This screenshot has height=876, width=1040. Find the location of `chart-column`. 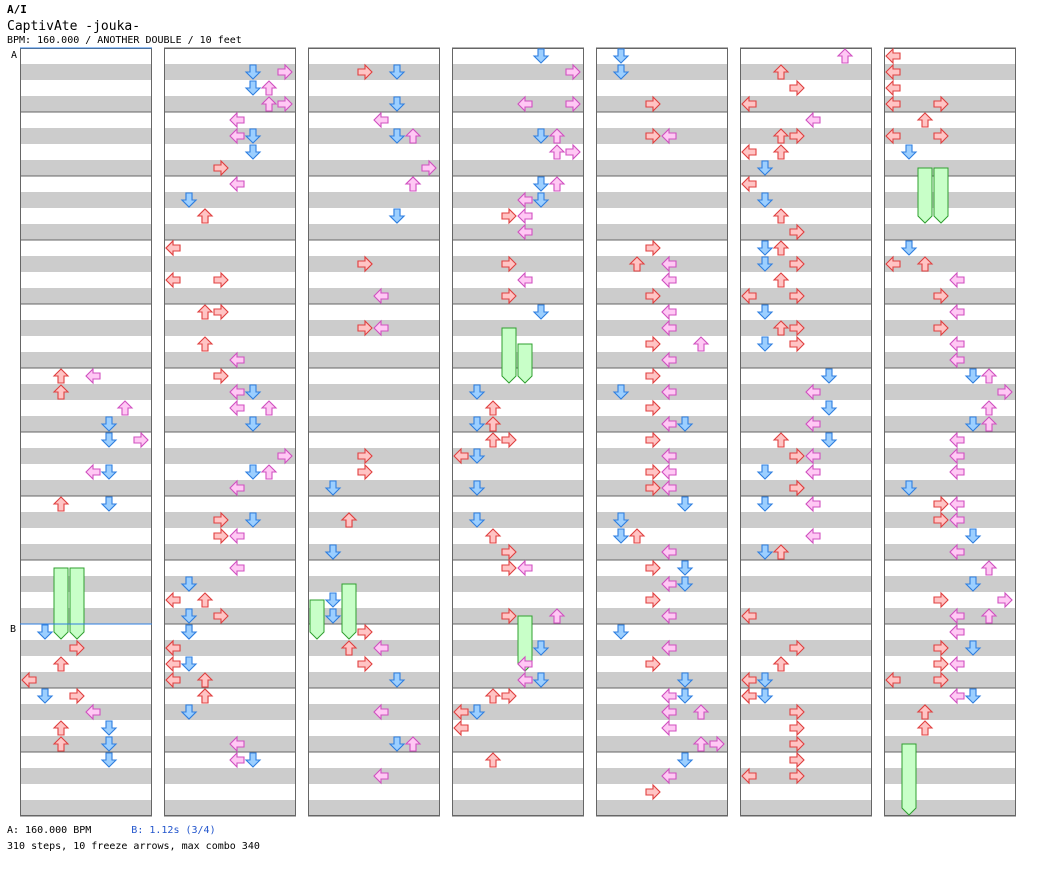

chart-column is located at coordinates (806, 432).